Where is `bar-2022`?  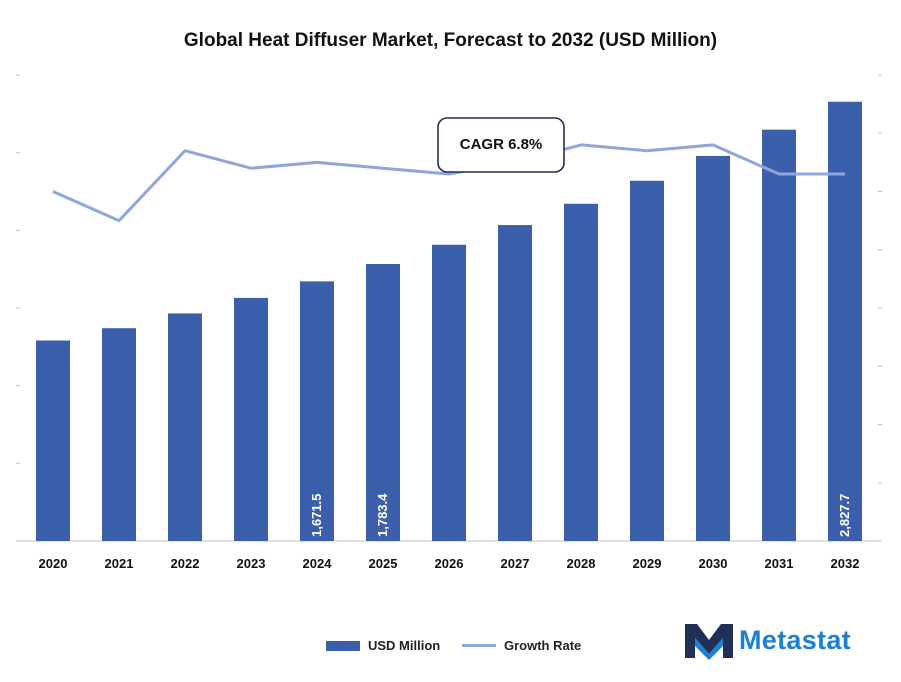 bar-2022 is located at coordinates (185, 427).